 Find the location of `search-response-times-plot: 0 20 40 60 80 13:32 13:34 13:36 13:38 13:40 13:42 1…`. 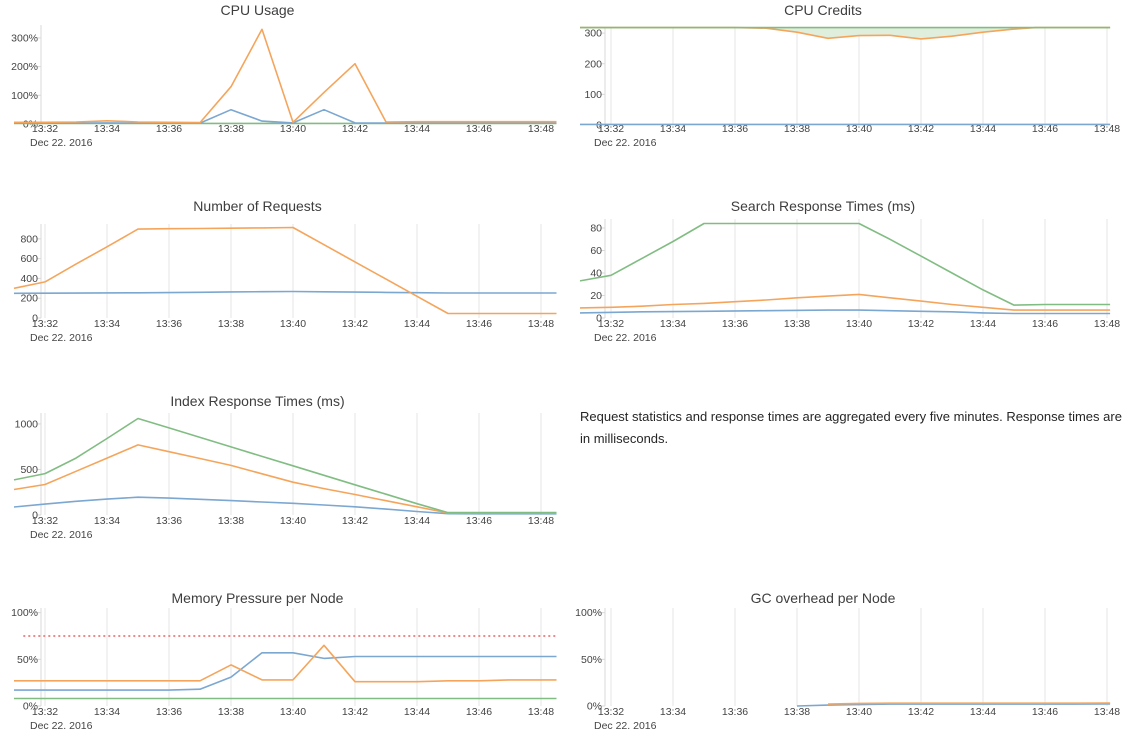

search-response-times-plot: 0 20 40 60 80 13:32 13:34 13:36 13:38 13:40 13:42 1… is located at coordinates (848, 282).